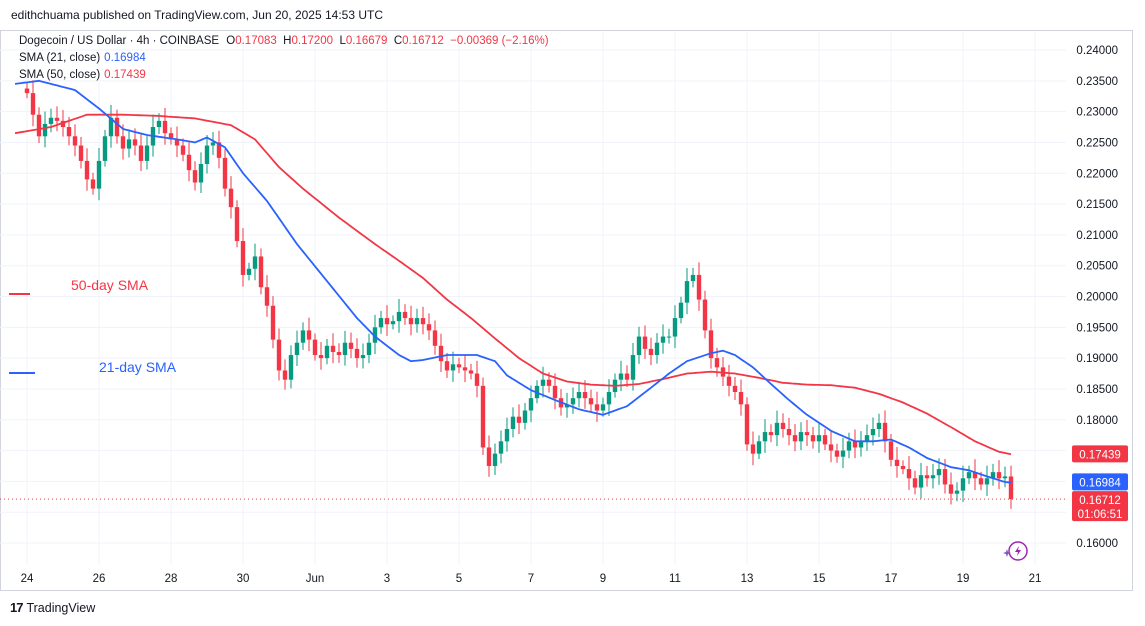 The width and height of the screenshot is (1145, 626). Describe the element at coordinates (1100, 515) in the screenshot. I see `countdown: 01:06:51` at that location.